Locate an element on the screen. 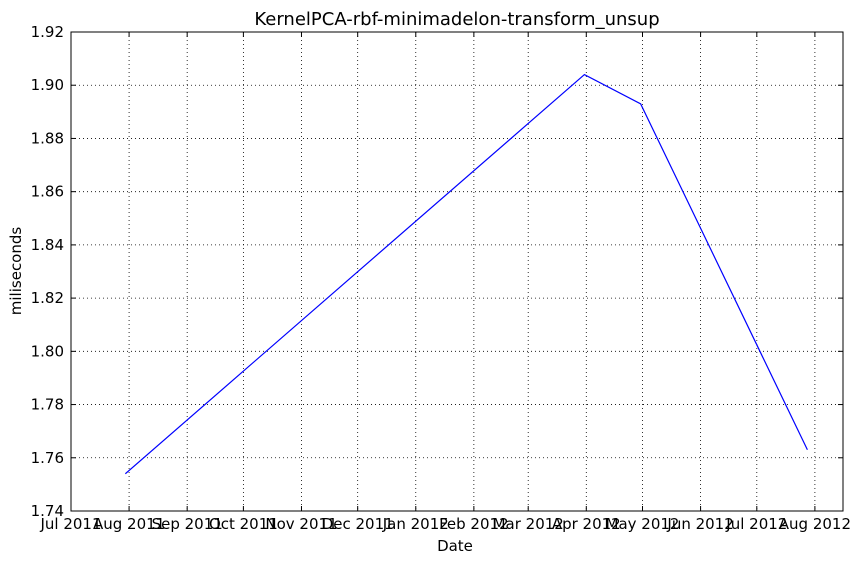 The width and height of the screenshot is (863, 561). y-tick-label: 1.84 is located at coordinates (47, 245).